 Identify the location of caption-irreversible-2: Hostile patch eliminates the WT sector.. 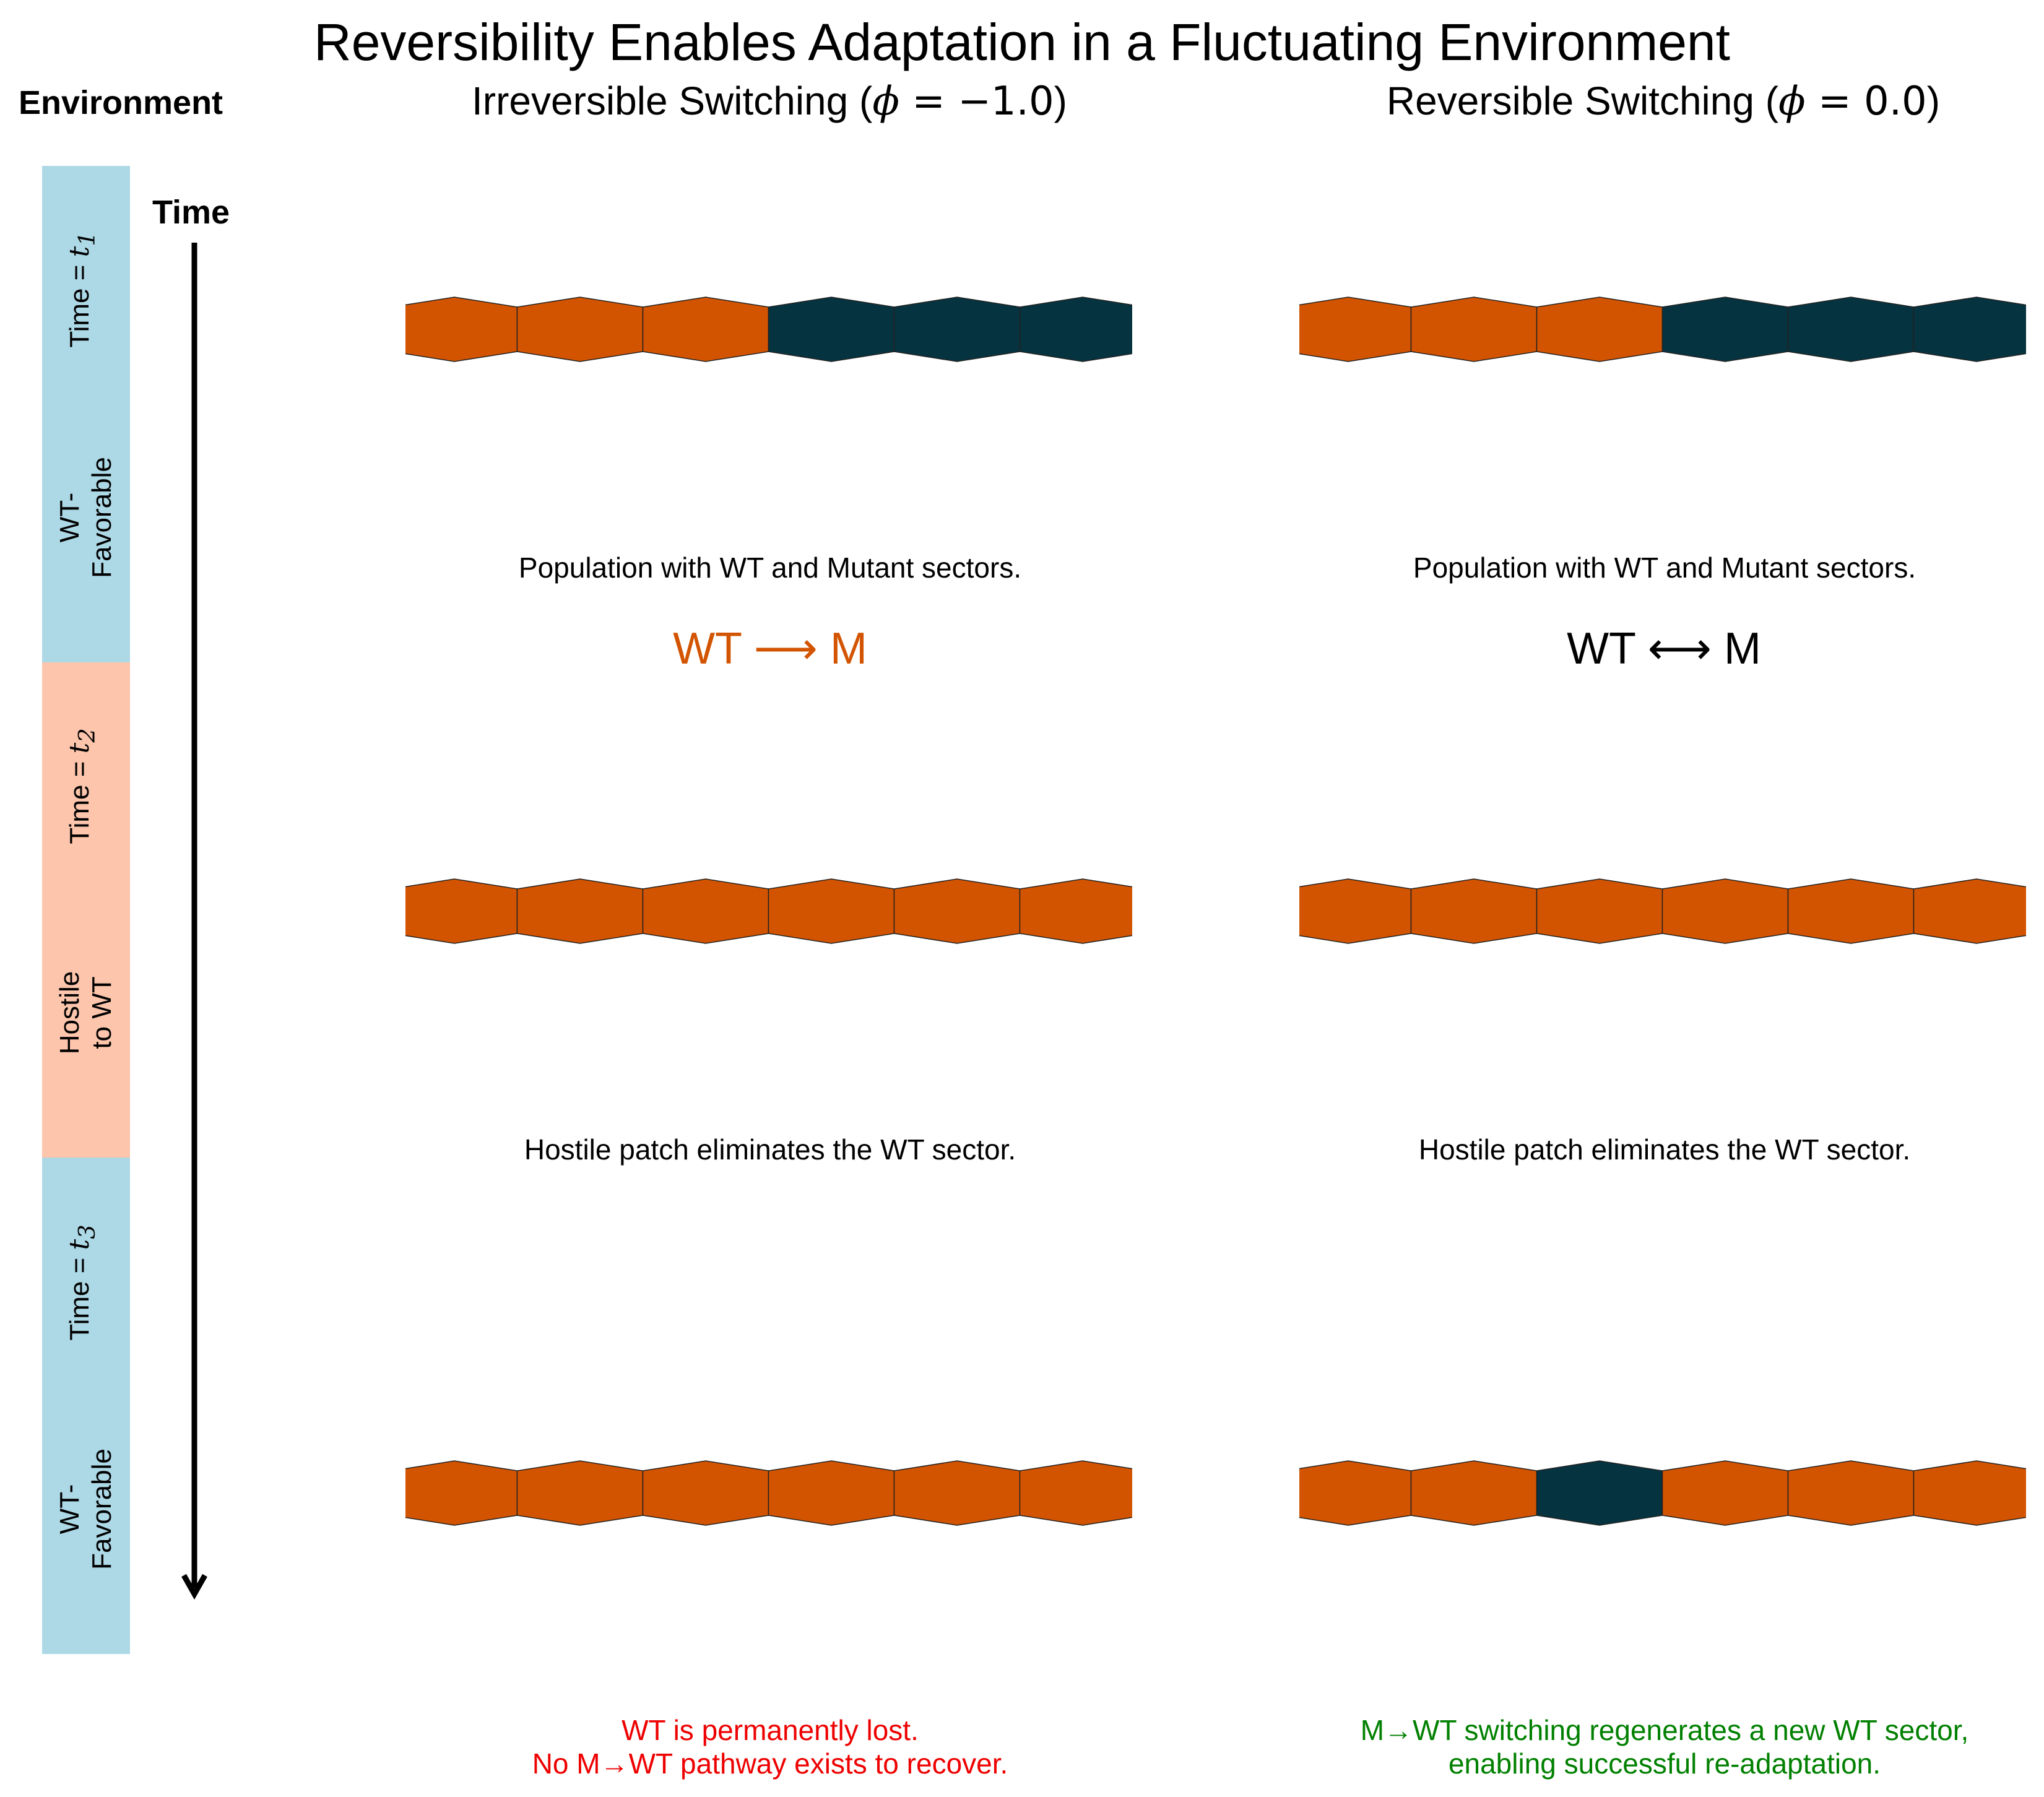
(770, 1149).